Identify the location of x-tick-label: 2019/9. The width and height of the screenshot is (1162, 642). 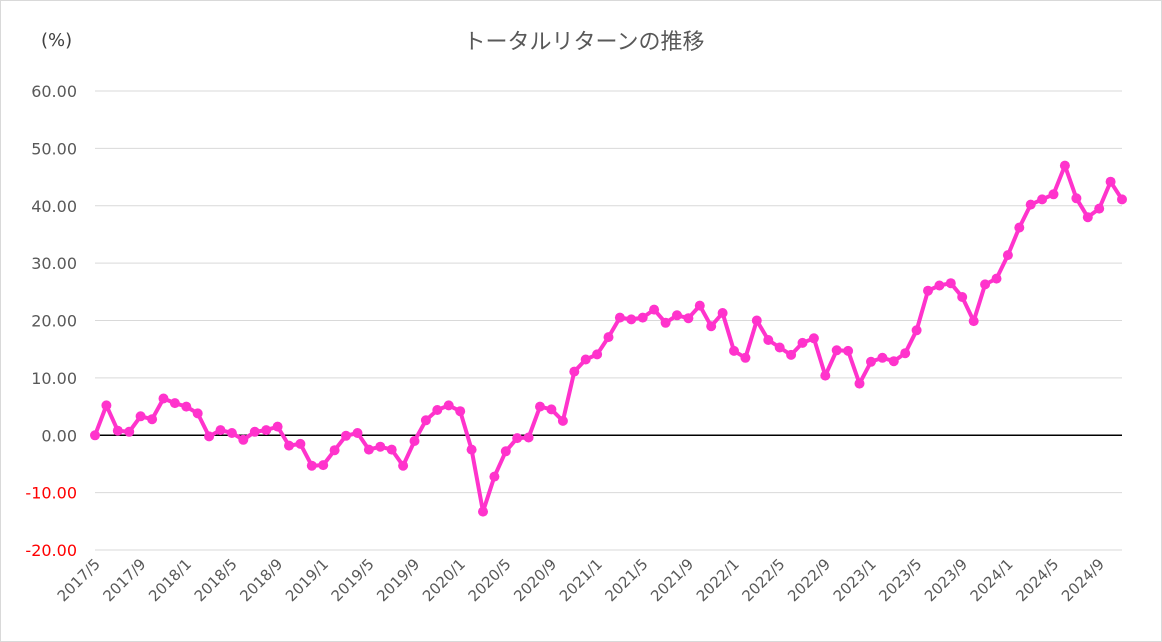
(398, 580).